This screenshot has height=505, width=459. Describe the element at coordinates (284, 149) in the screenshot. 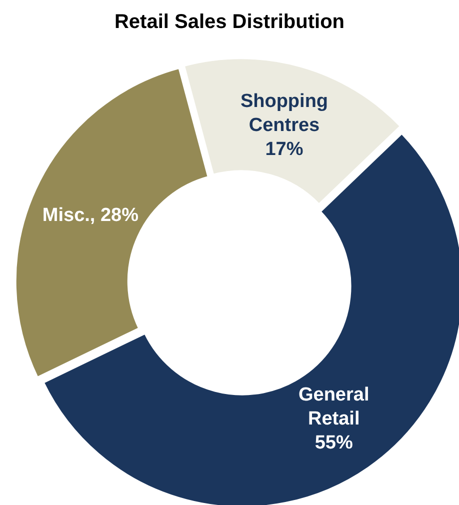

I see `data-label: 17%` at that location.